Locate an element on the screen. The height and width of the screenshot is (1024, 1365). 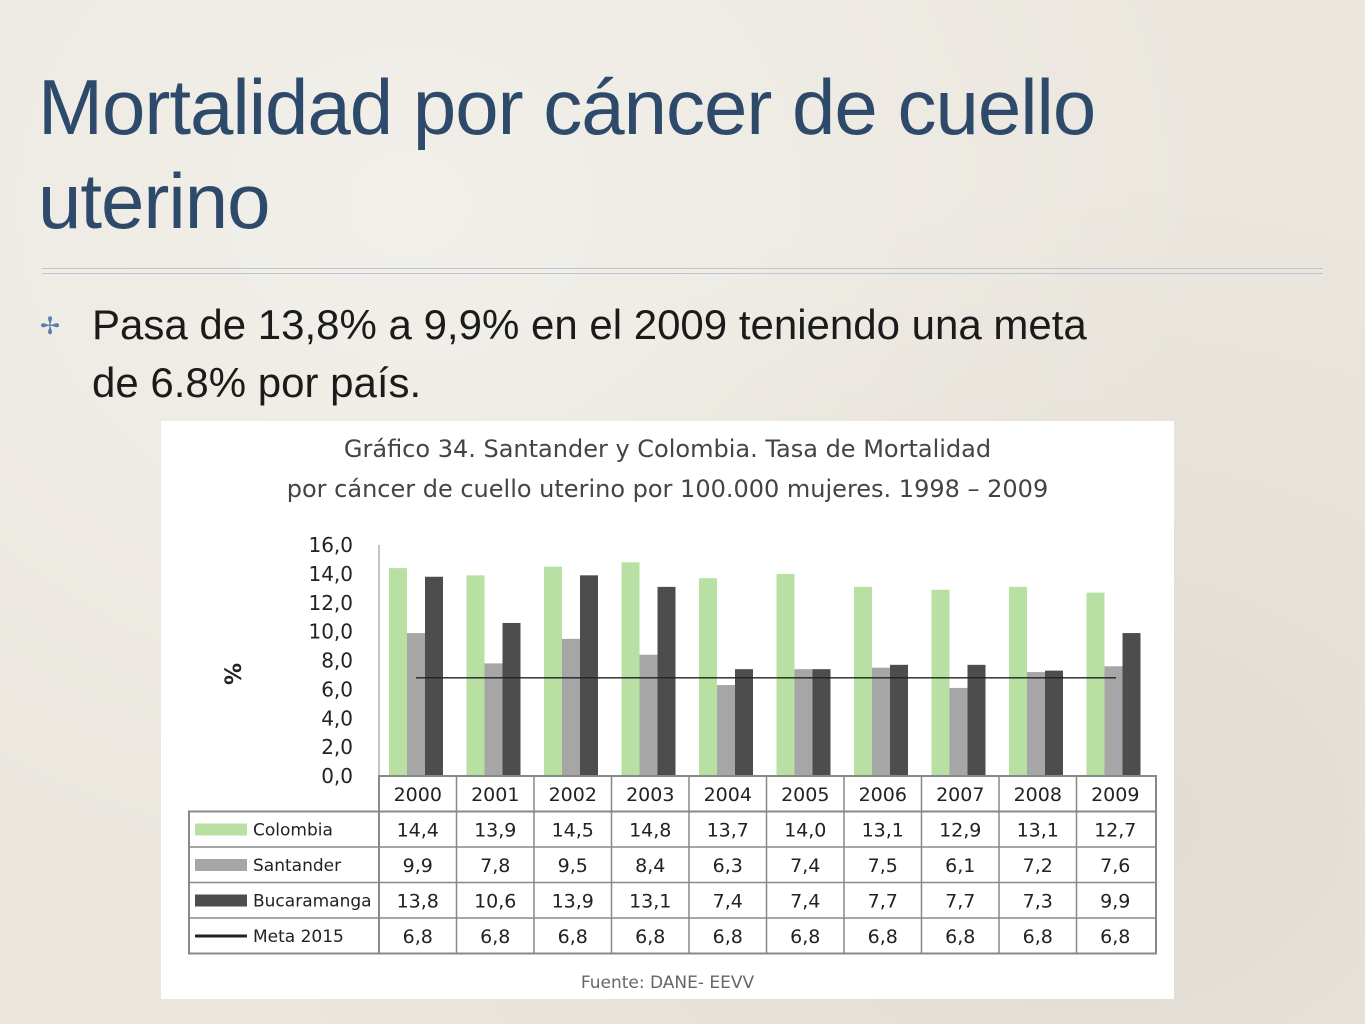
data-label: 13,7 is located at coordinates (728, 831).